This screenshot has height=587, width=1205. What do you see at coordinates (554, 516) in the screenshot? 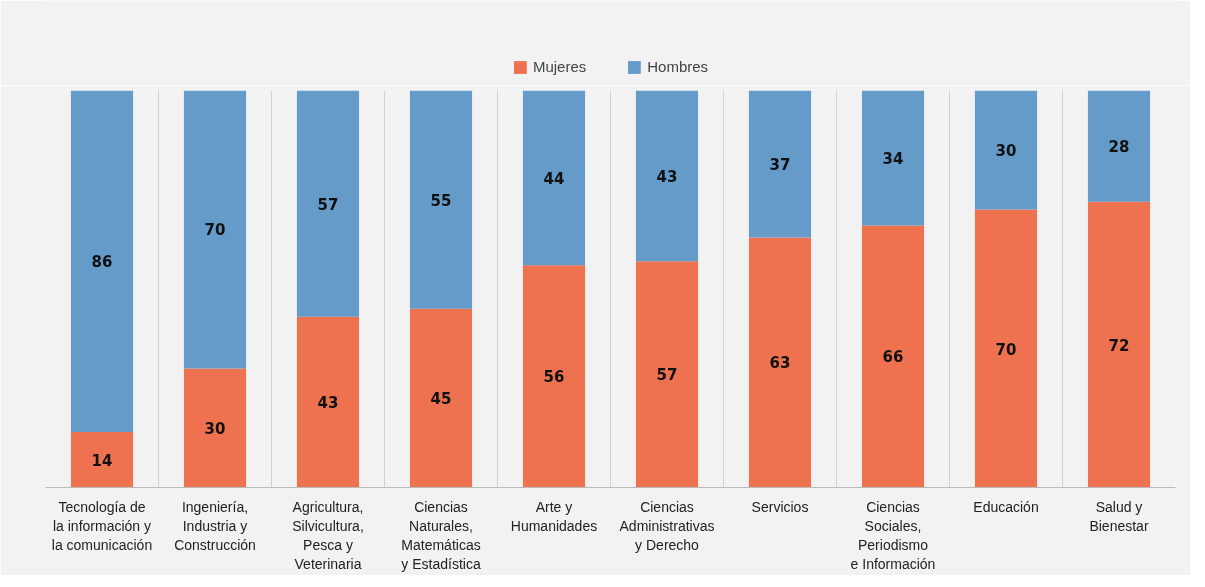
I see `x-tick-label: Arte y Humanidades` at bounding box center [554, 516].